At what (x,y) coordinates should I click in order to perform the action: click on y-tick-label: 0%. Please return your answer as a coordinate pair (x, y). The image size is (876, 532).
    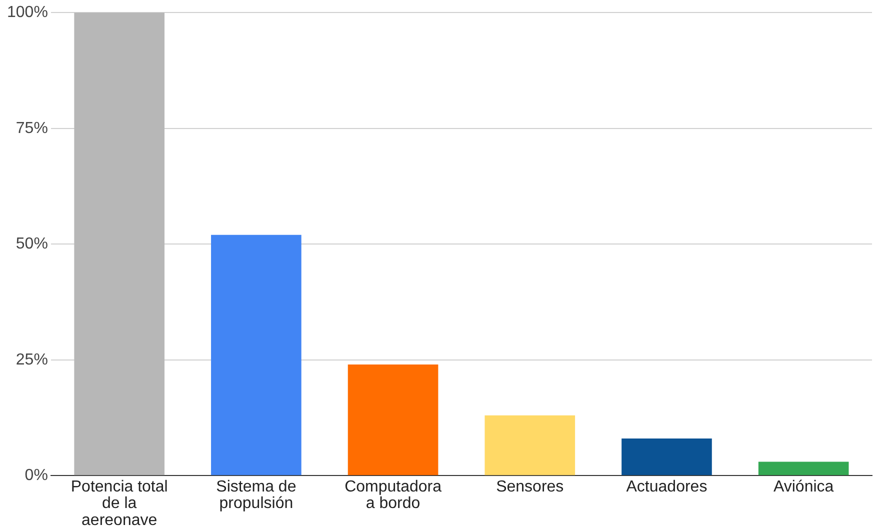
    Looking at the image, I should click on (36, 475).